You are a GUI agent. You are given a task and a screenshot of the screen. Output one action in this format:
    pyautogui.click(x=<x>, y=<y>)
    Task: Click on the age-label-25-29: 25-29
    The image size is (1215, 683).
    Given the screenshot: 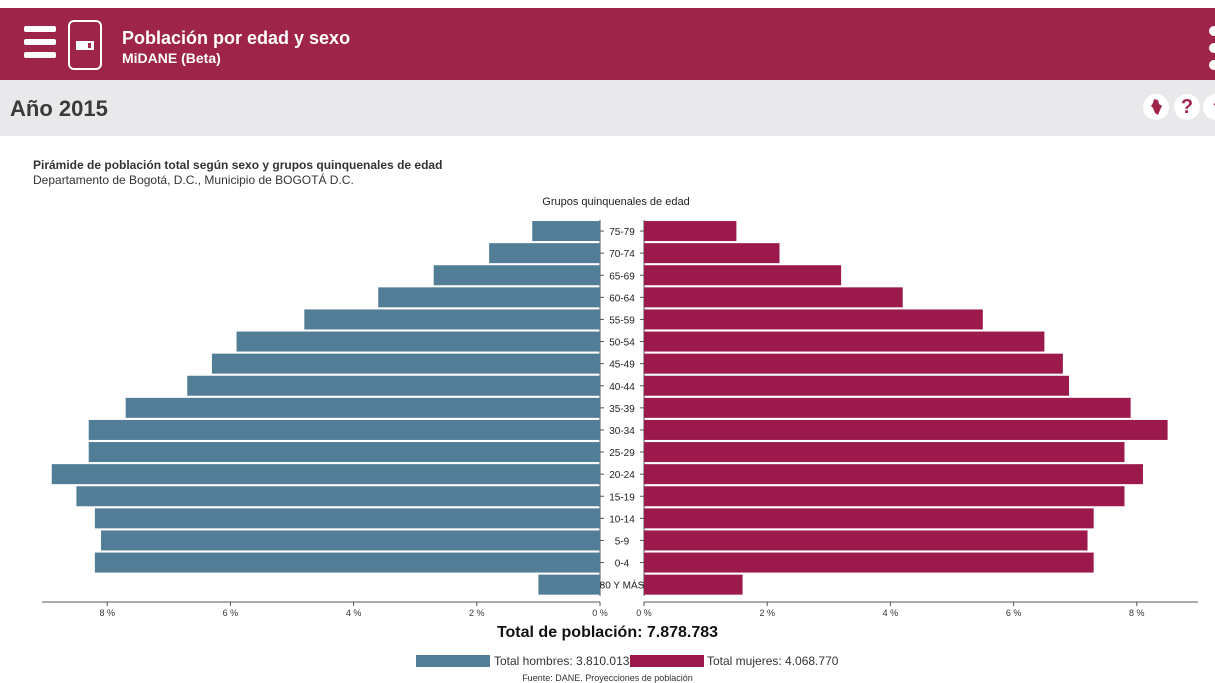 What is the action you would take?
    pyautogui.click(x=622, y=453)
    